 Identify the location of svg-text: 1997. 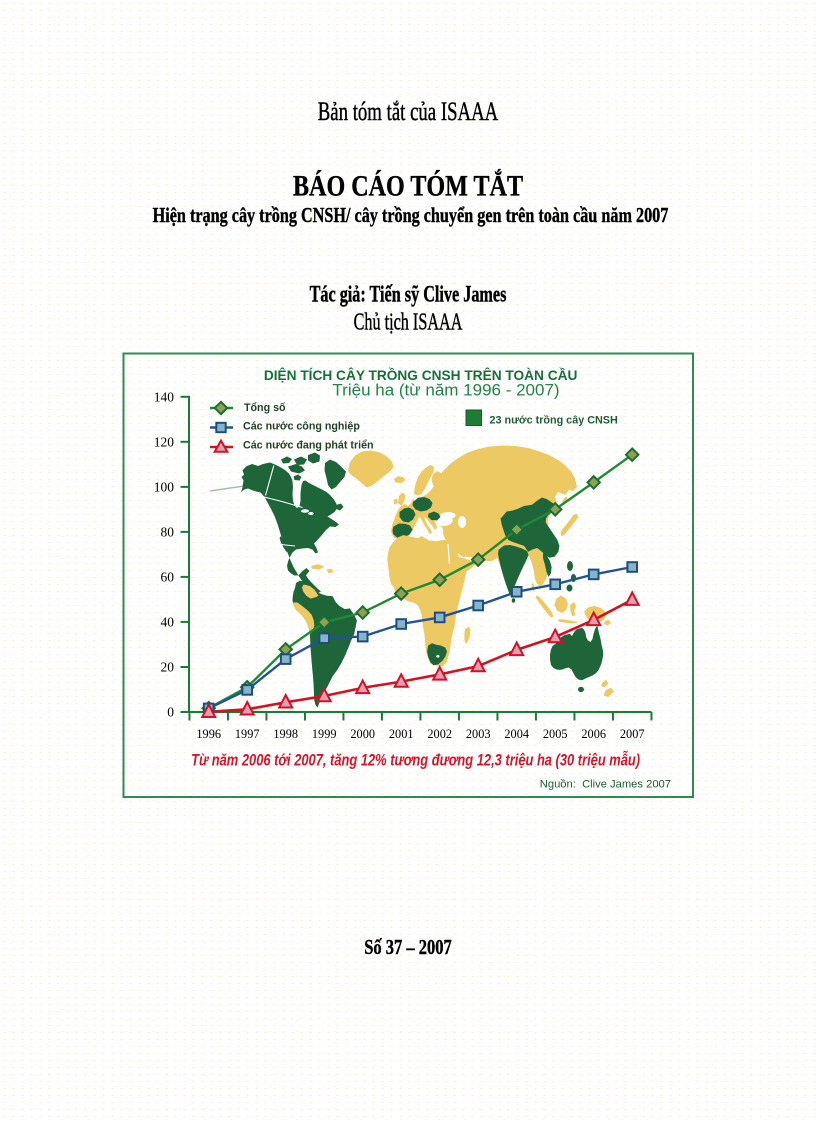
(247, 734).